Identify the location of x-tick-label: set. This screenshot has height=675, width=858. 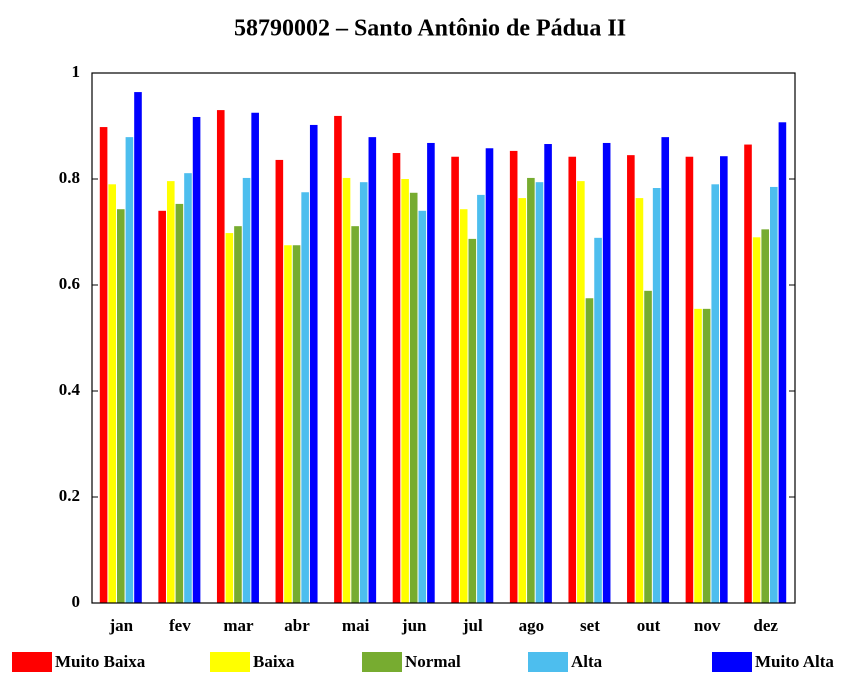
(590, 625).